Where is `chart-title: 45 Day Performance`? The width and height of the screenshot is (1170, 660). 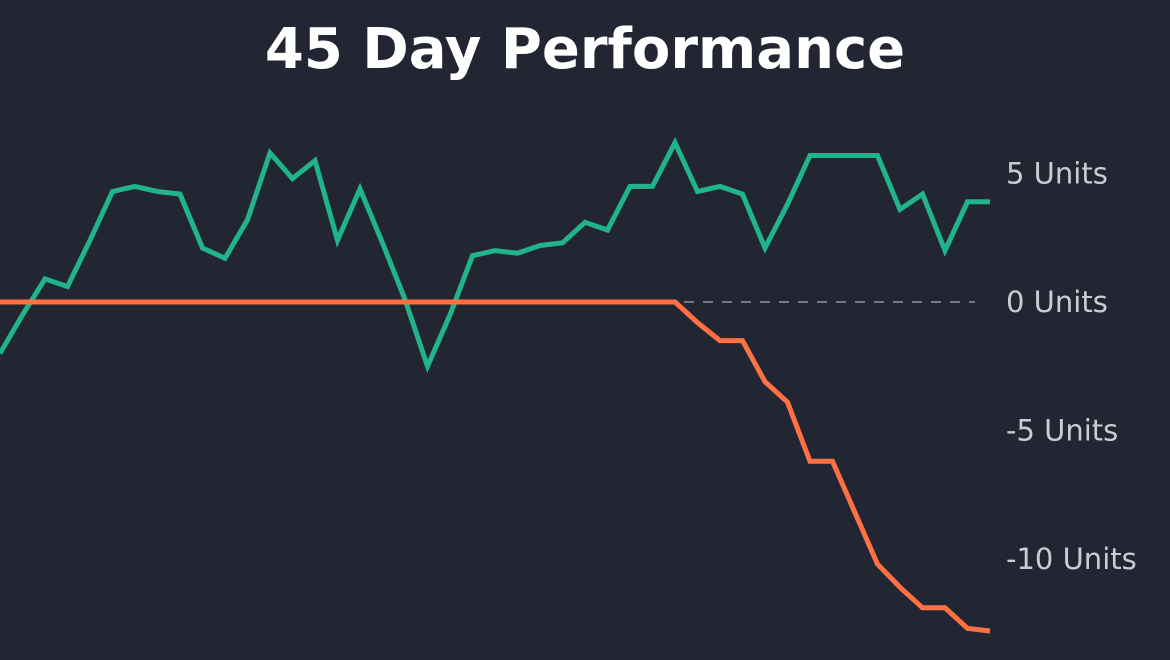 chart-title: 45 Day Performance is located at coordinates (585, 49).